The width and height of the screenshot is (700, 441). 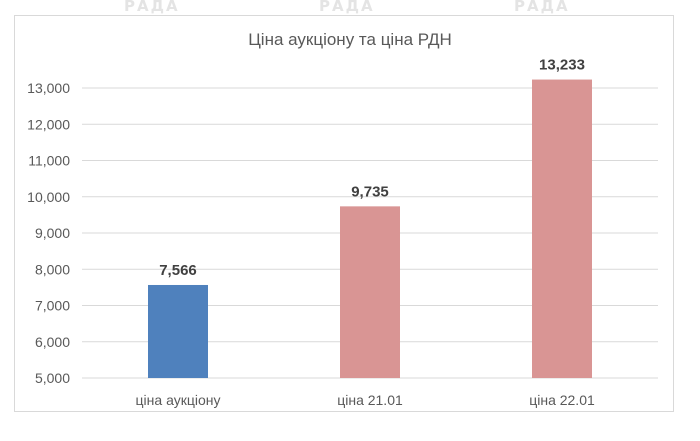 I want to click on chart-title: Ціна аукціону та ціна РДН, so click(x=350, y=39).